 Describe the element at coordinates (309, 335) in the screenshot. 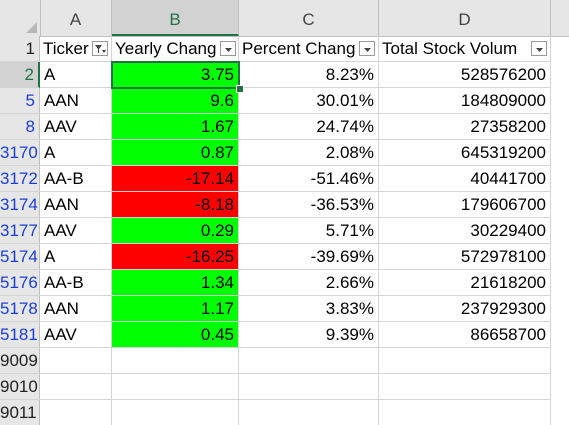

I see `percent-change-cell: 9.39%` at that location.